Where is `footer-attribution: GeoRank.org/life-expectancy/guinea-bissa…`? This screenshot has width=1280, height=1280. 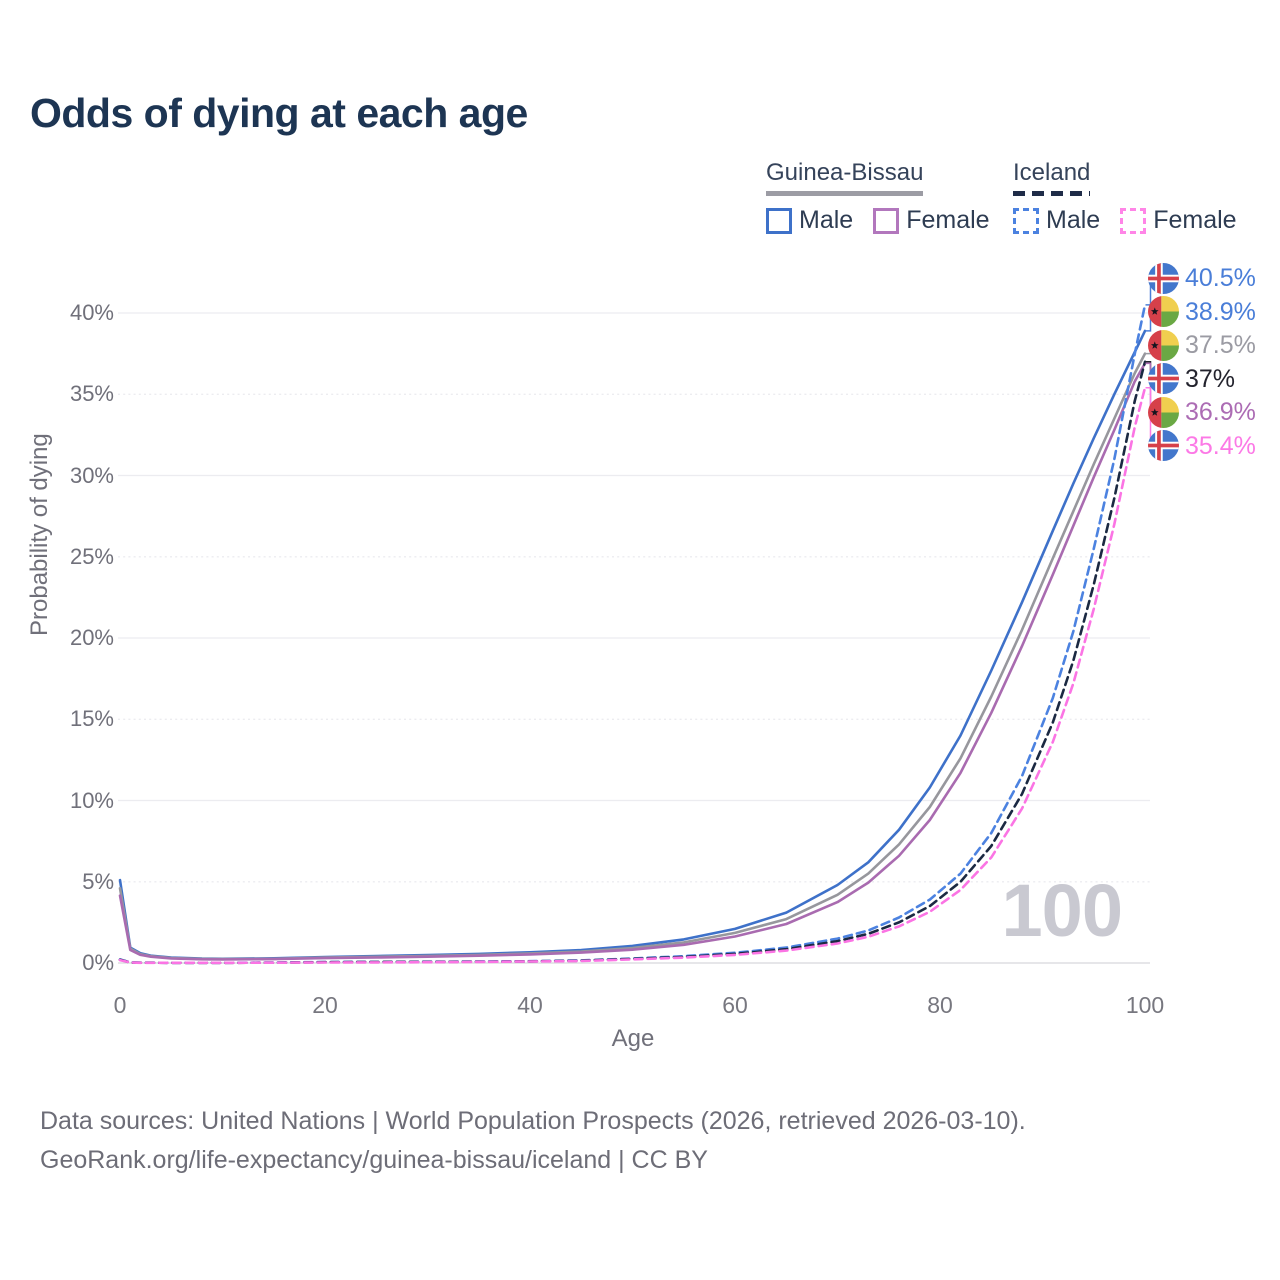
footer-attribution: GeoRank.org/life-expectancy/guinea-bissa… is located at coordinates (374, 1160).